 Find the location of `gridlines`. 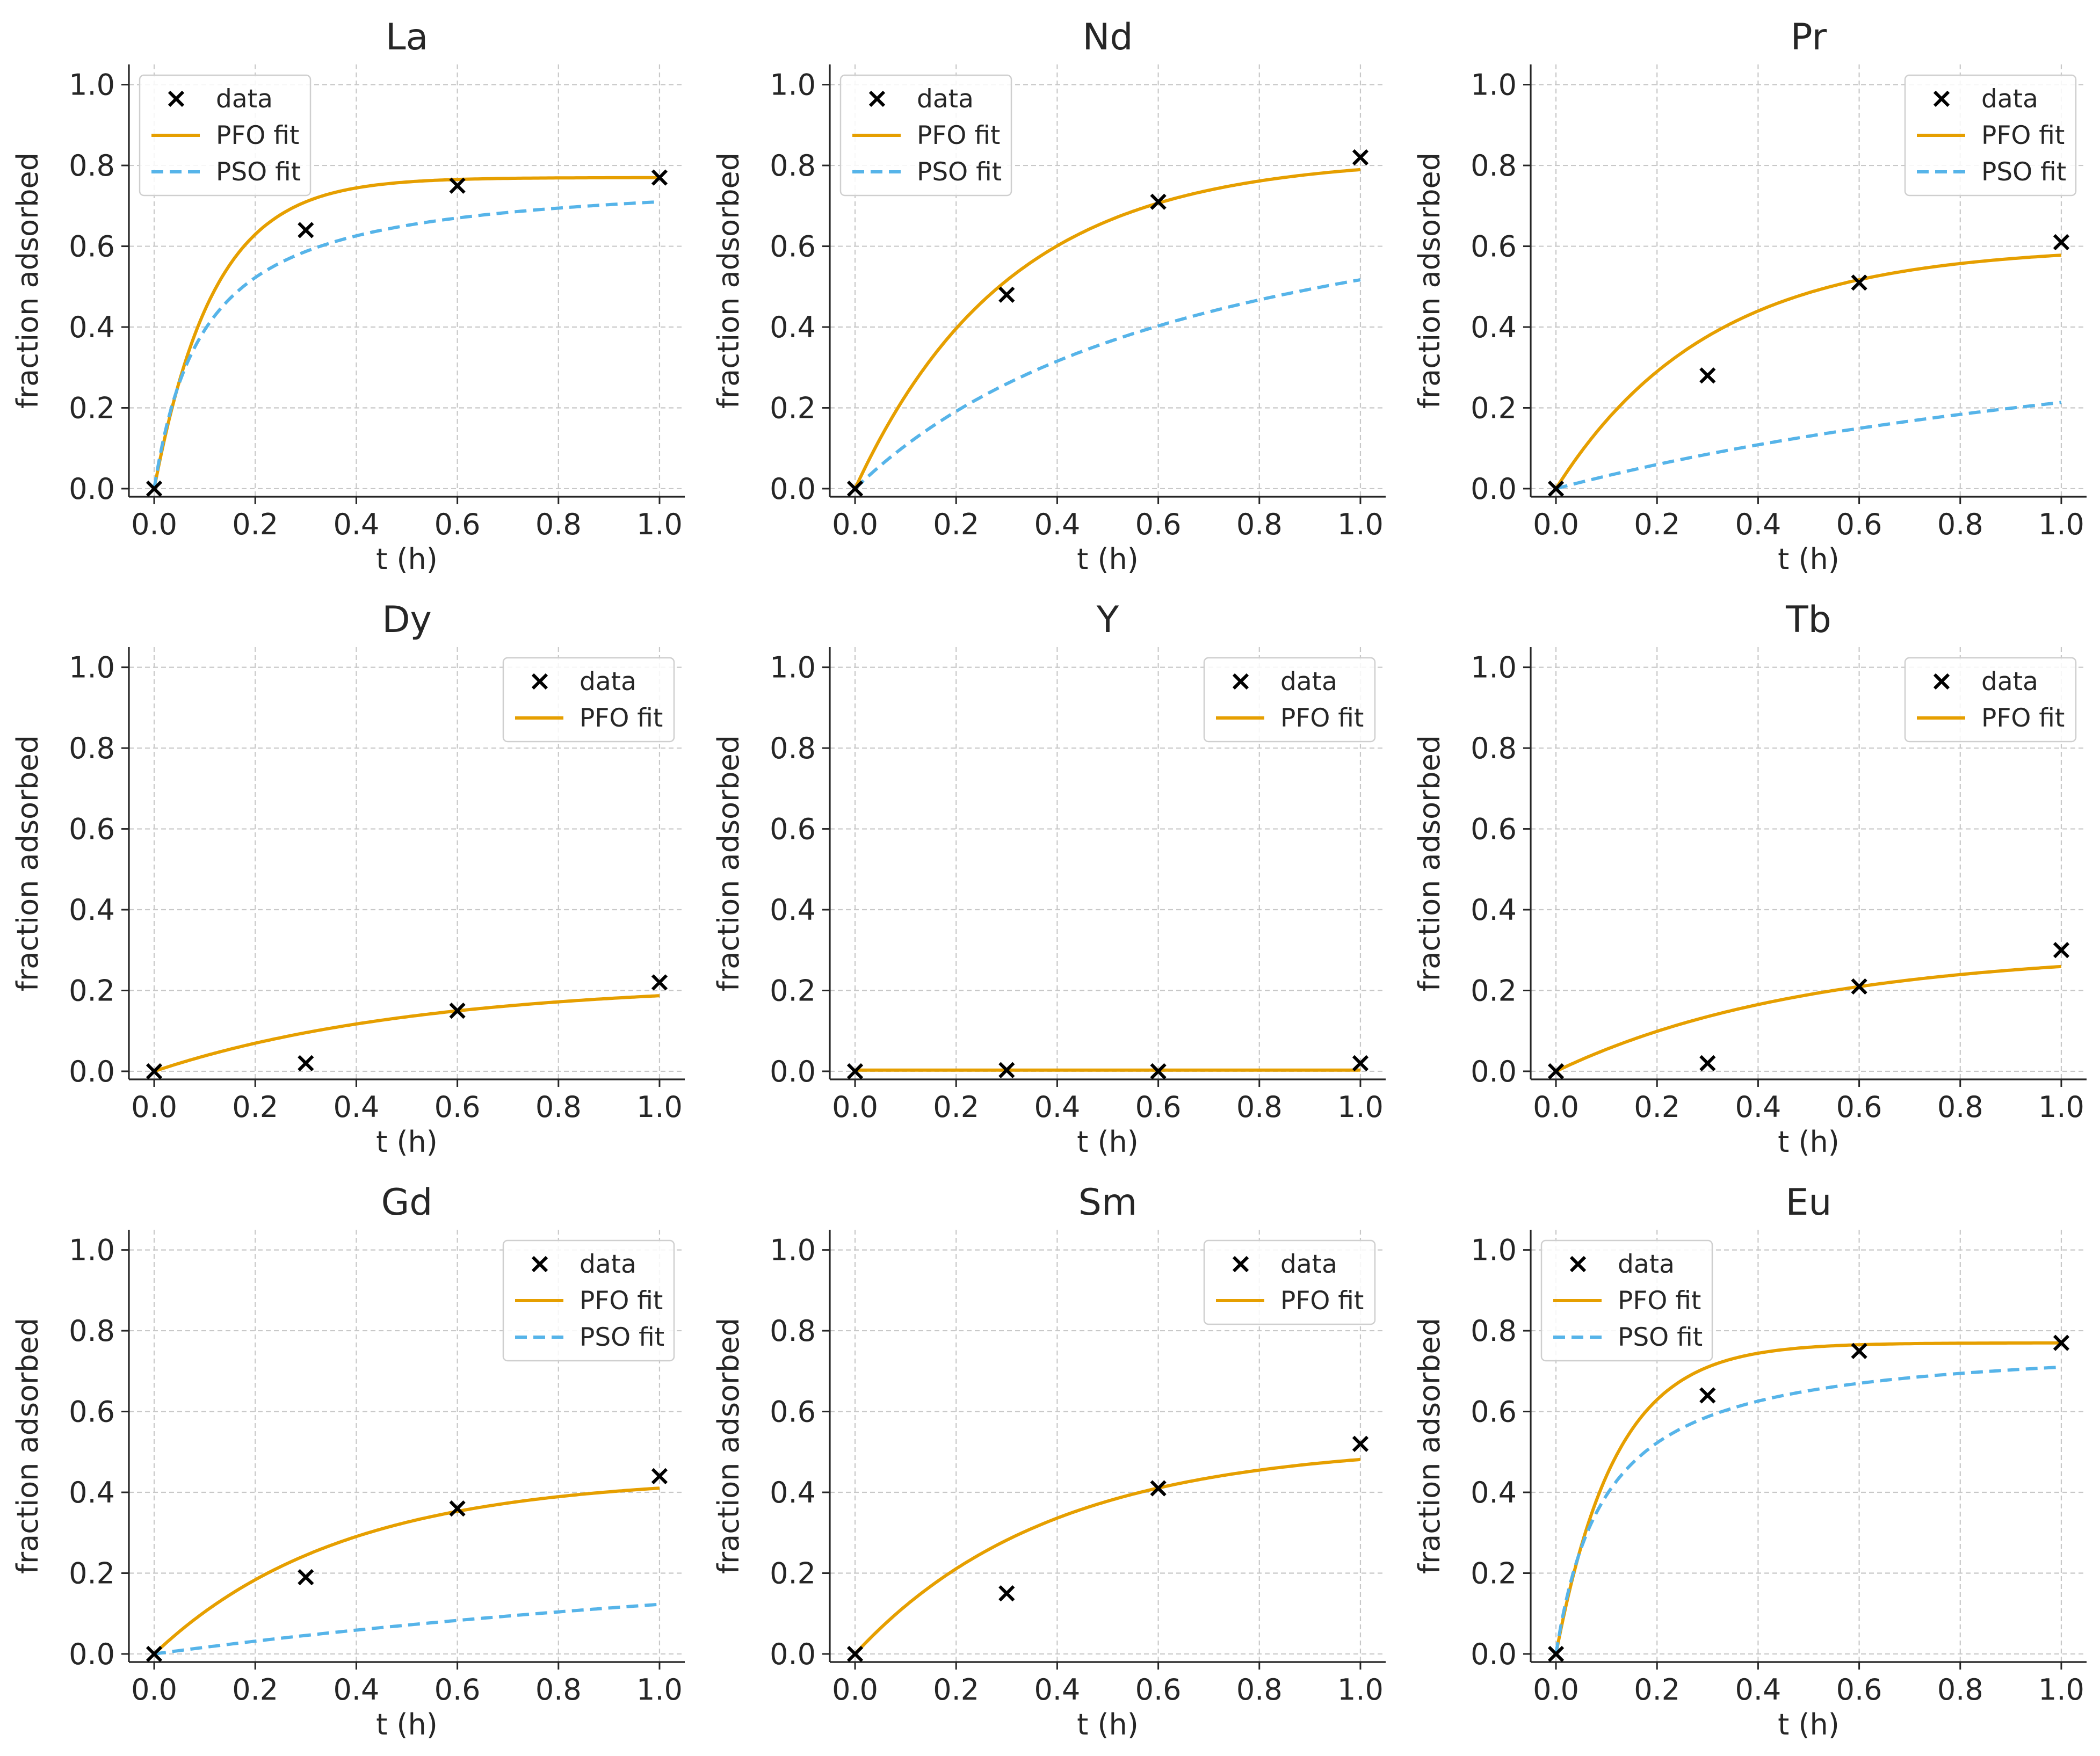

gridlines is located at coordinates (407, 863).